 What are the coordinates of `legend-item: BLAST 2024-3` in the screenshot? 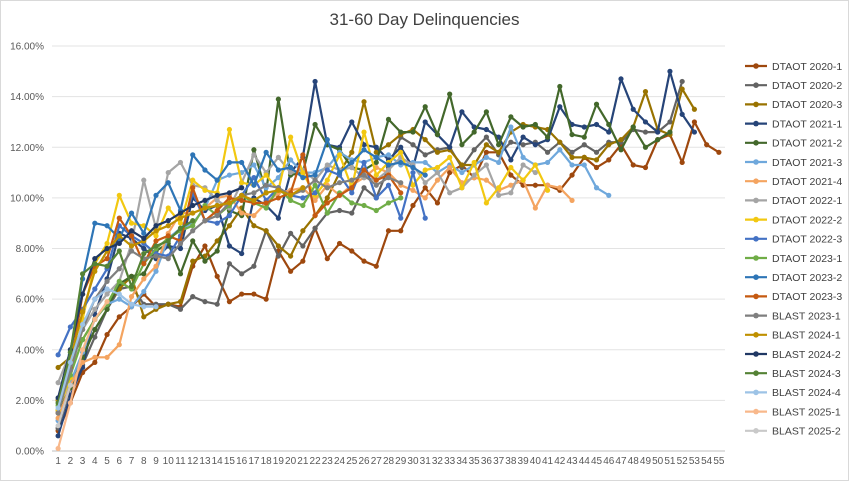 It's located at (793, 374).